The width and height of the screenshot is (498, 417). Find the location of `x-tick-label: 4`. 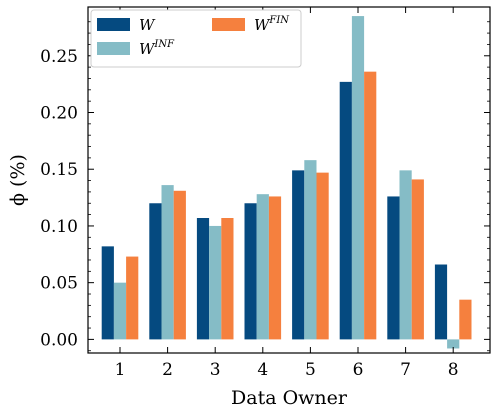

x-tick-label: 4 is located at coordinates (262, 370).